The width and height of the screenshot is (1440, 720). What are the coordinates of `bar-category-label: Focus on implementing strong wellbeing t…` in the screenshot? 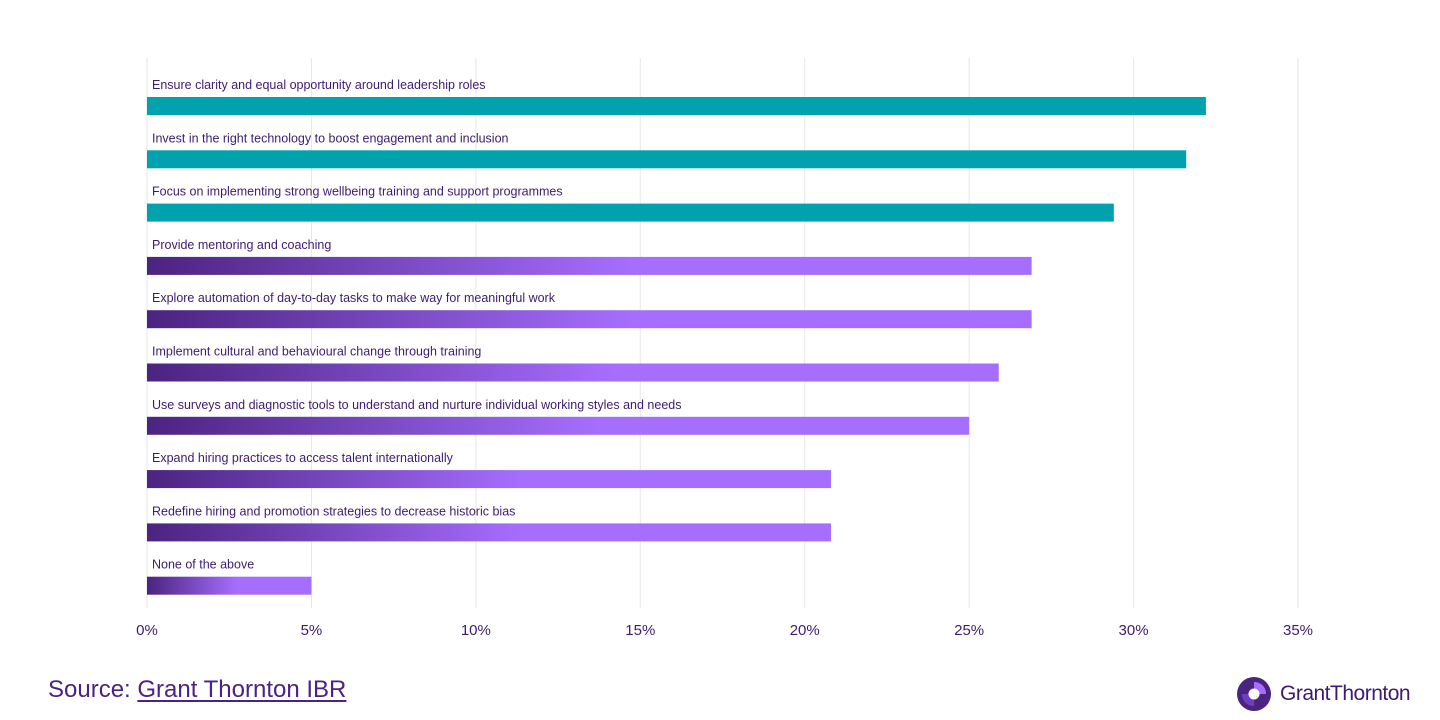 It's located at (357, 192).